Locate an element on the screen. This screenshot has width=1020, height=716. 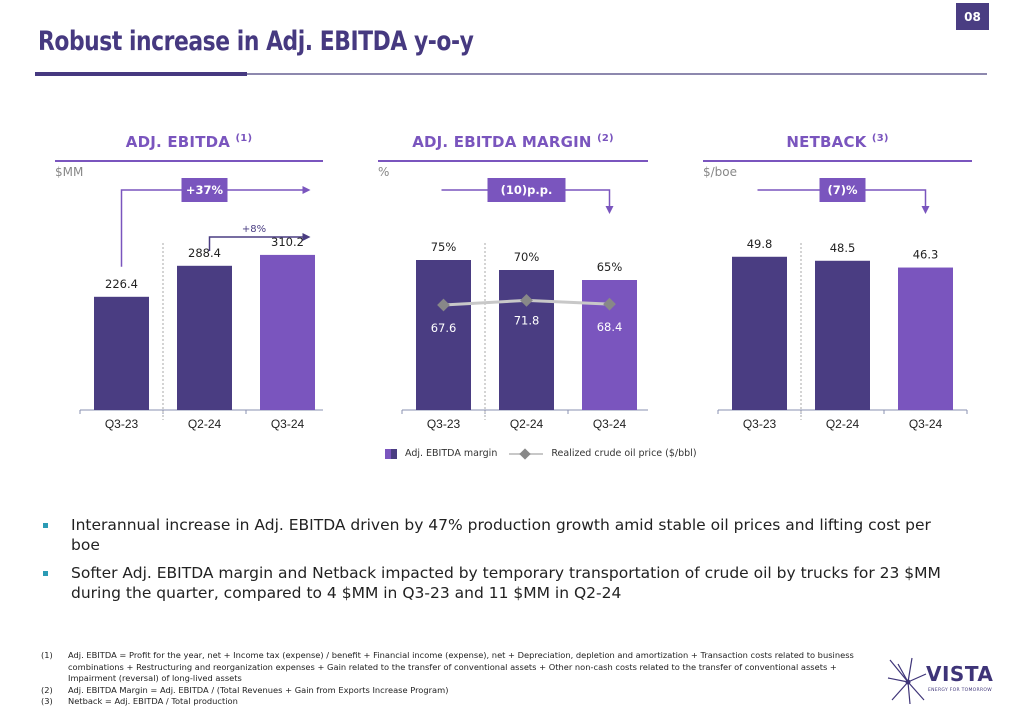
chart-title: ADJ. EBITDA (1) is located at coordinates (189, 142).